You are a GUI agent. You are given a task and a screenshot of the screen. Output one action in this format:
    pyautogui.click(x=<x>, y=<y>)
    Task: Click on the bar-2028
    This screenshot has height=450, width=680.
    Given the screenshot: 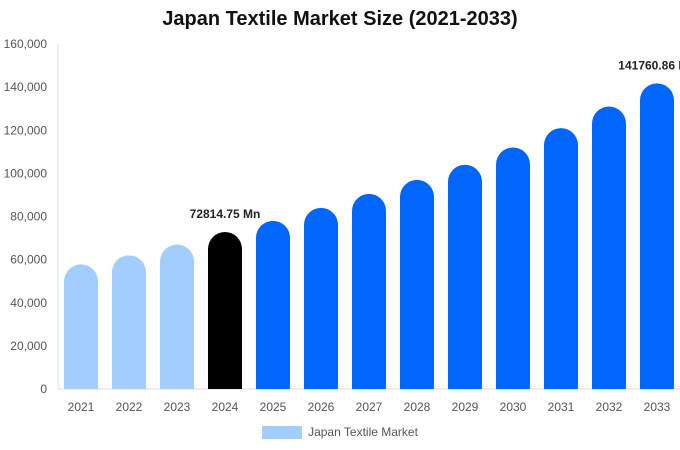 What is the action you would take?
    pyautogui.click(x=417, y=284)
    